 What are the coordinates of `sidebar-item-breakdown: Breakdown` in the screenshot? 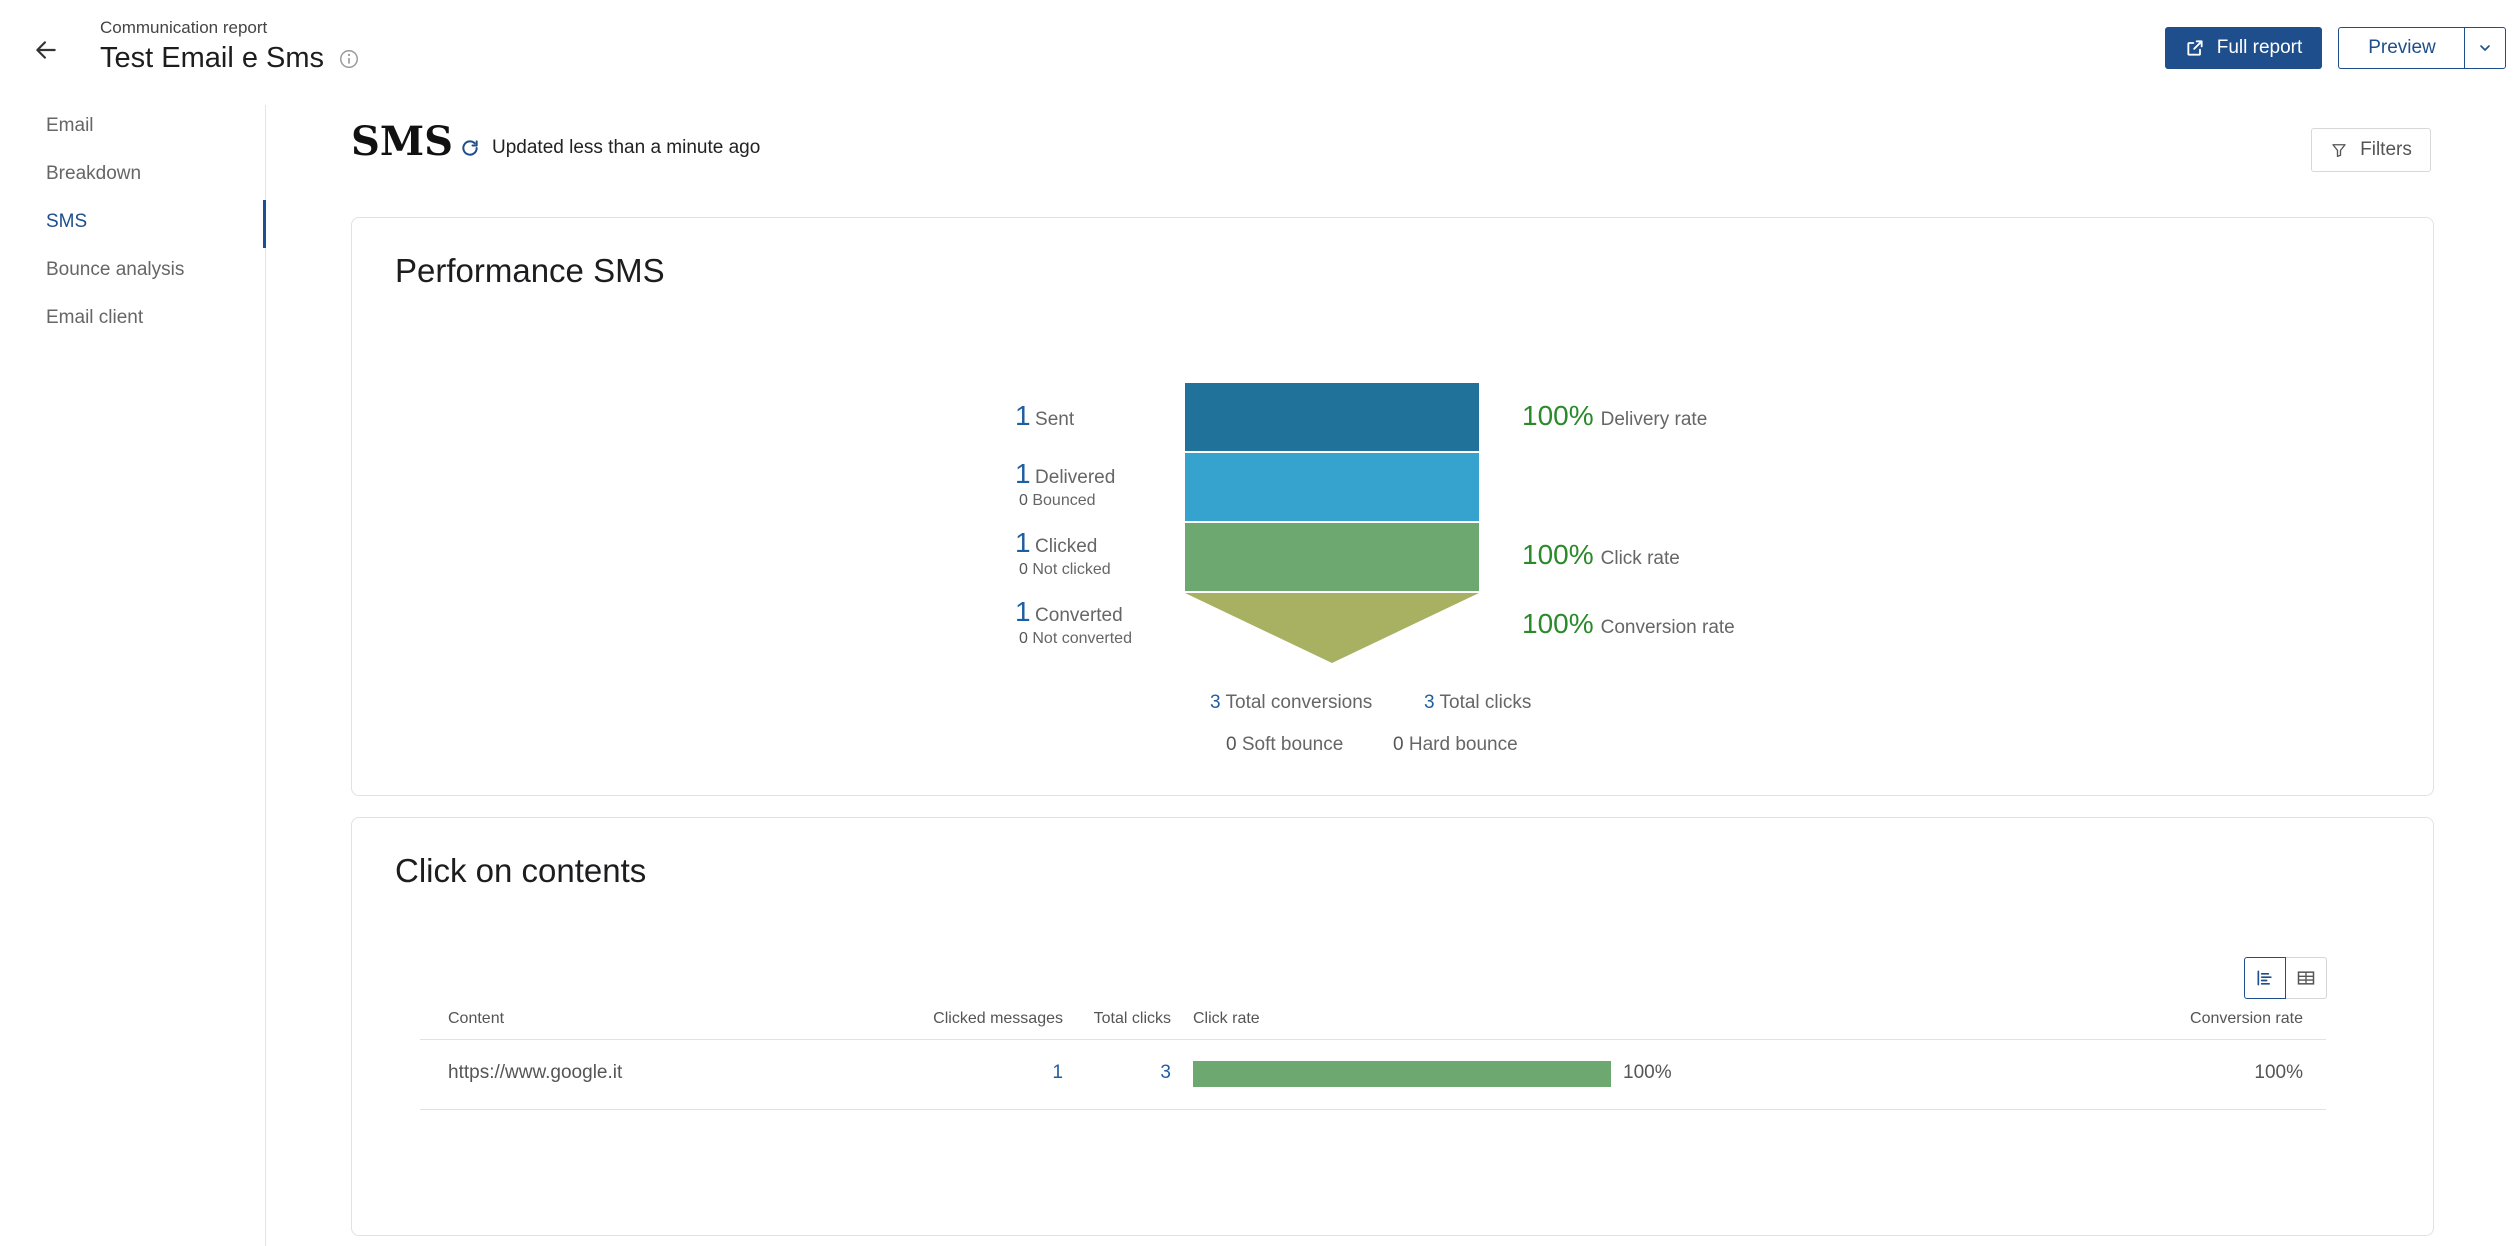 It's located at (94, 173).